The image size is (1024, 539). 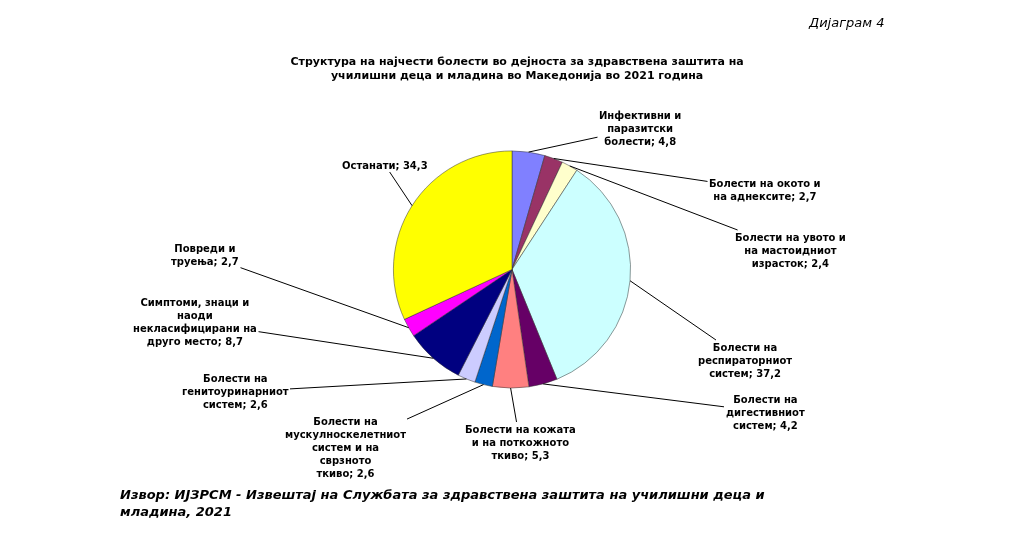 I want to click on slice-label: Повреди и труења; 2,7, so click(x=205, y=255).